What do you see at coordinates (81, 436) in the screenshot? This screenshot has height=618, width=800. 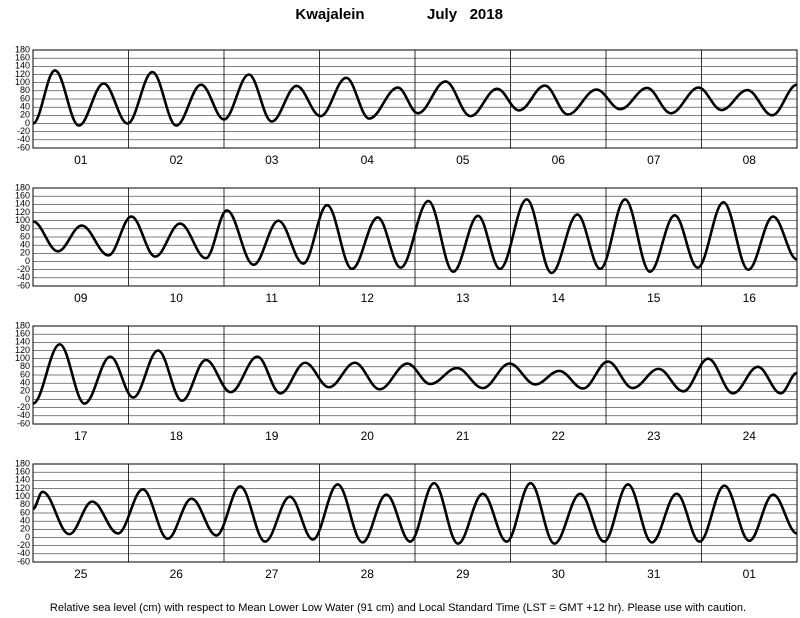 I see `day-label: 17` at bounding box center [81, 436].